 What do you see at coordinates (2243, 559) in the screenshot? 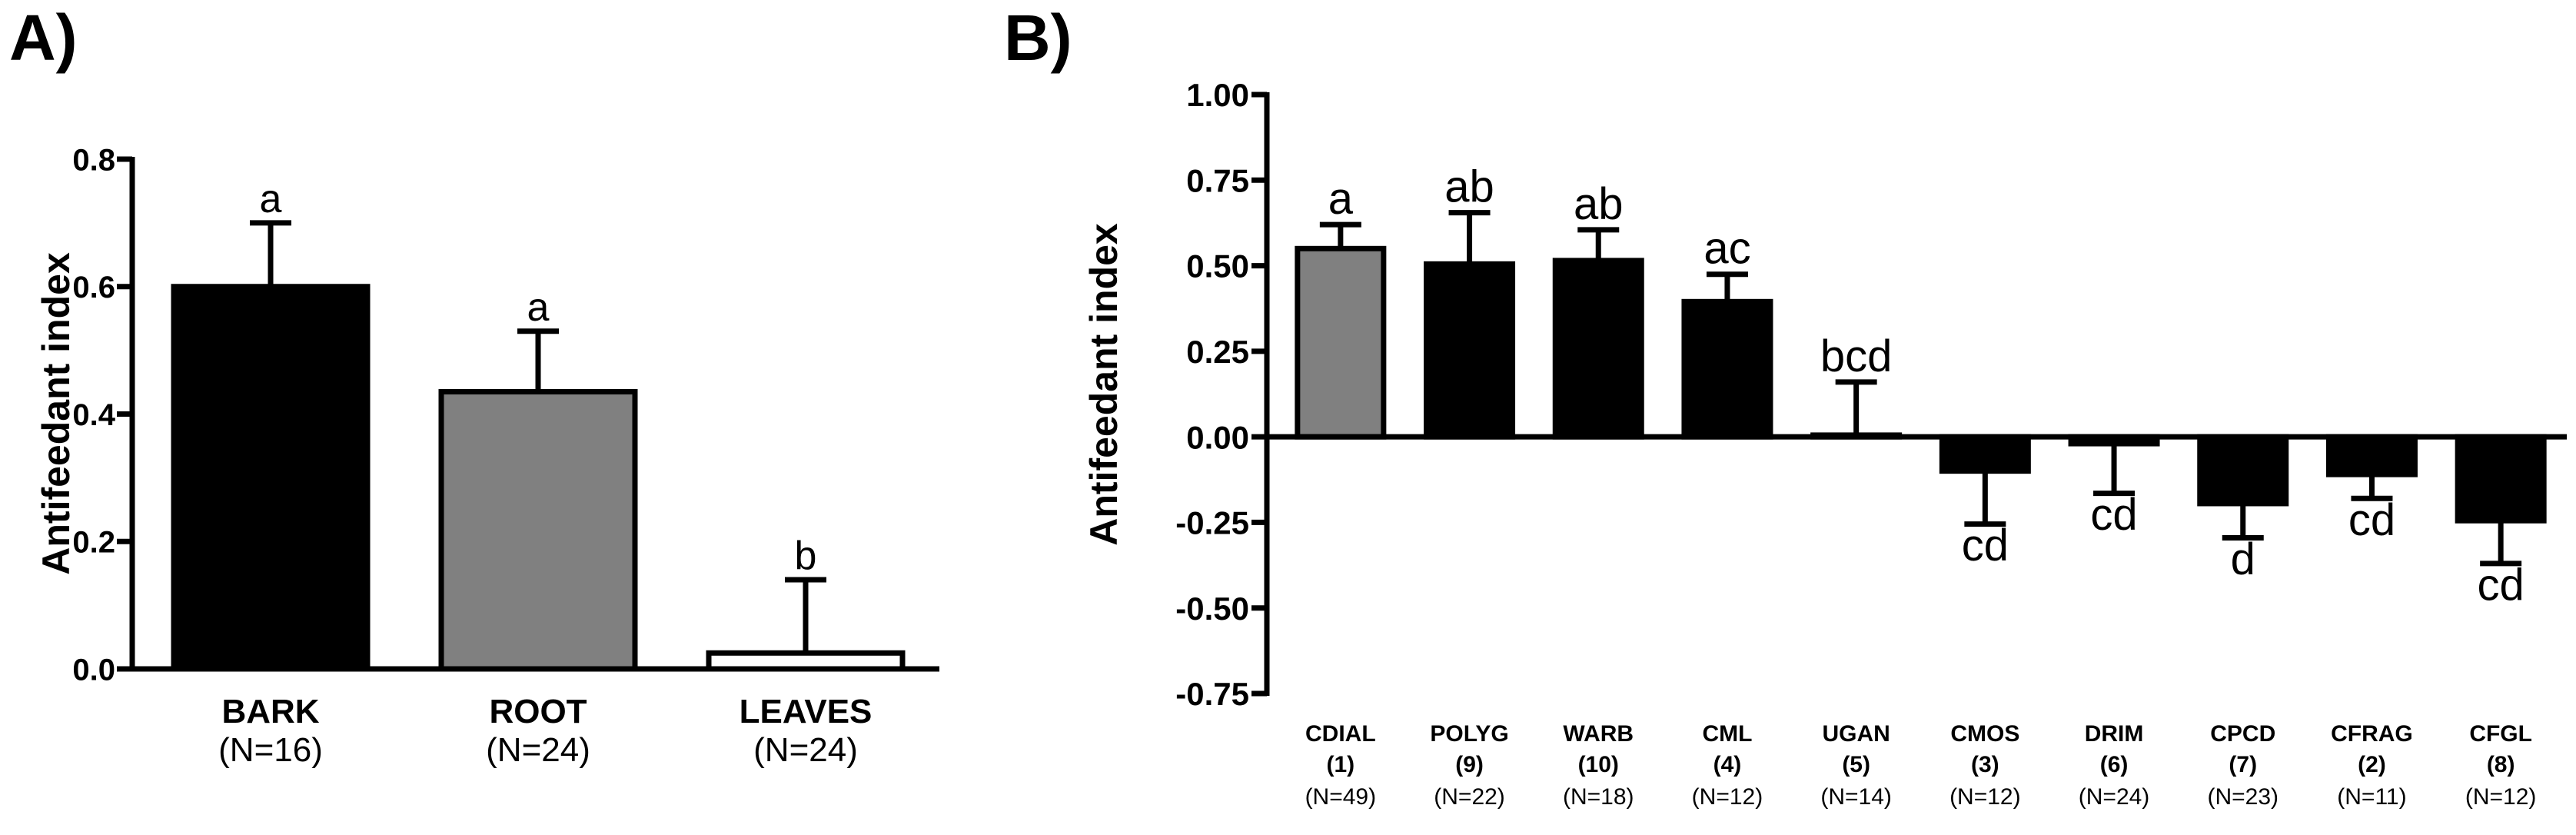
I see `significance-label: d` at bounding box center [2243, 559].